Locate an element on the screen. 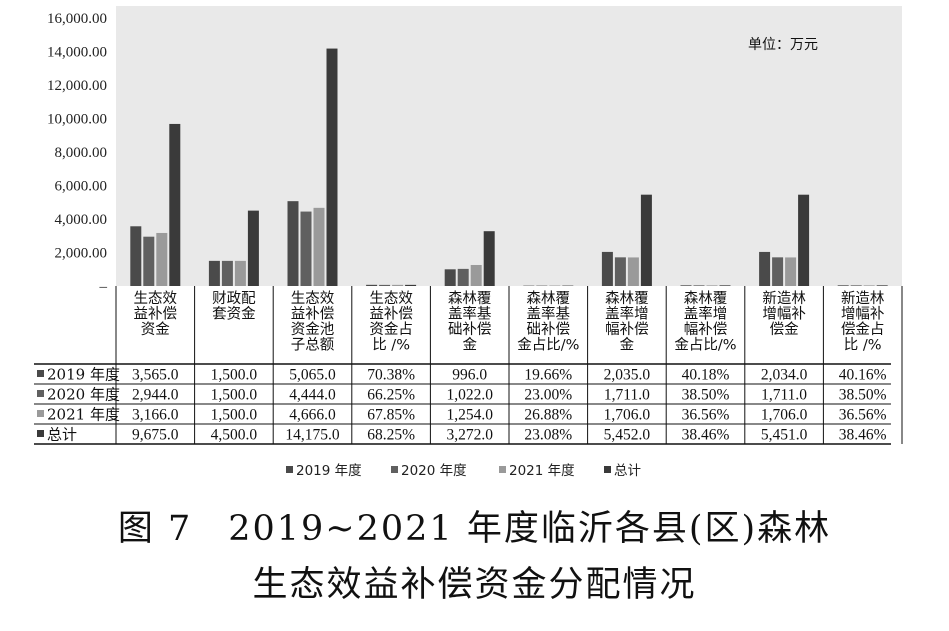 The width and height of the screenshot is (949, 631). table-cell: 3,565.0 is located at coordinates (155, 375).